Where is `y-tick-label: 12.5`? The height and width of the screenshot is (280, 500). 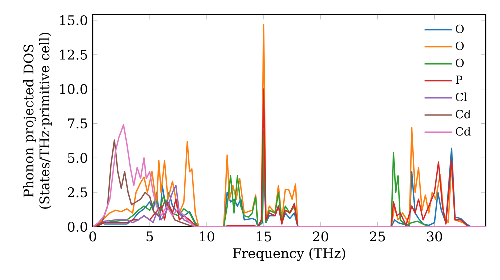
y-tick-label: 12.5 is located at coordinates (74, 55).